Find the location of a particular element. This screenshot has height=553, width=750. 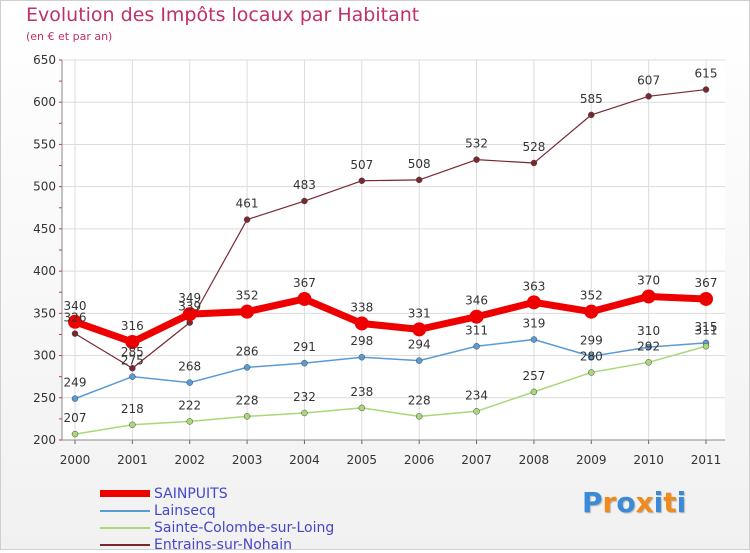

data-label-sainte-colombe: 218 is located at coordinates (132, 409).